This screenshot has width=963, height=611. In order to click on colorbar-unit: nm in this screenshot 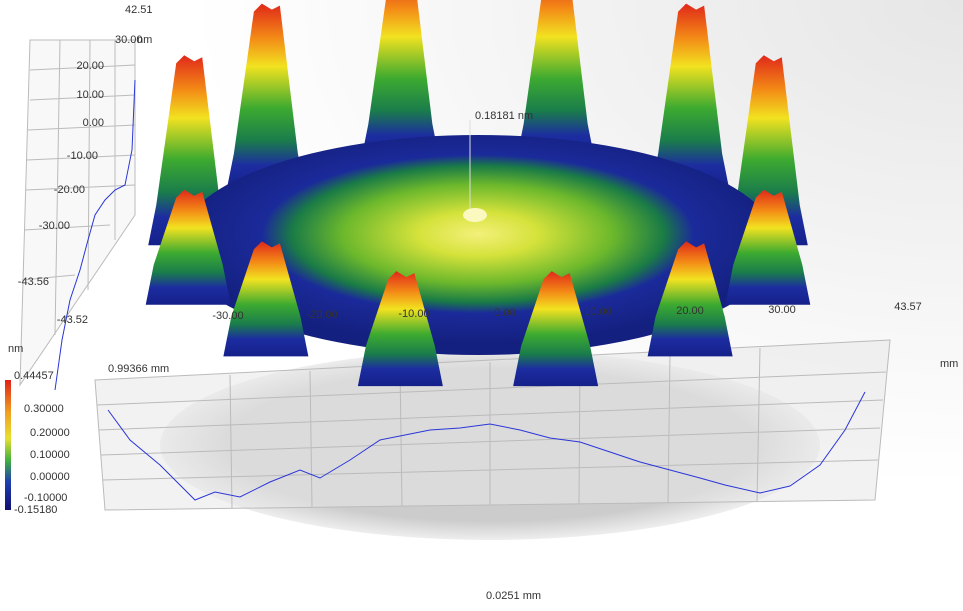, I will do `click(15, 349)`.